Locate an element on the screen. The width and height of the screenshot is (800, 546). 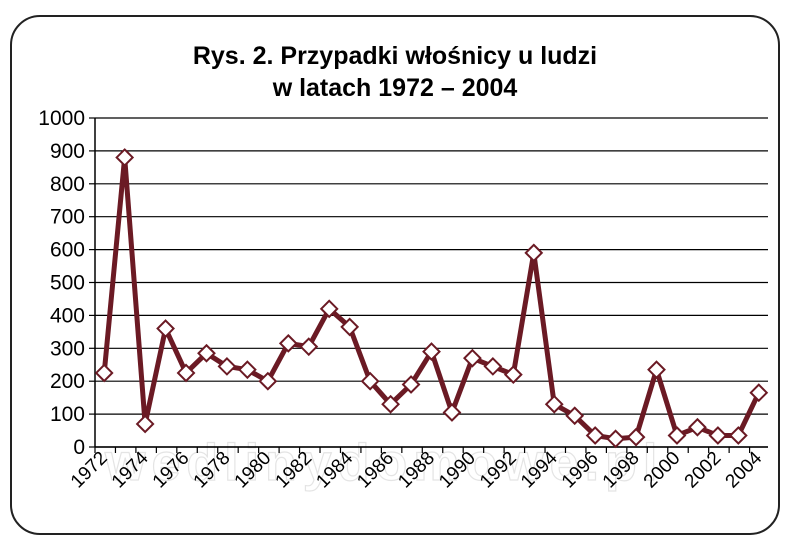
y-tick-label: 300 is located at coordinates (67, 348).